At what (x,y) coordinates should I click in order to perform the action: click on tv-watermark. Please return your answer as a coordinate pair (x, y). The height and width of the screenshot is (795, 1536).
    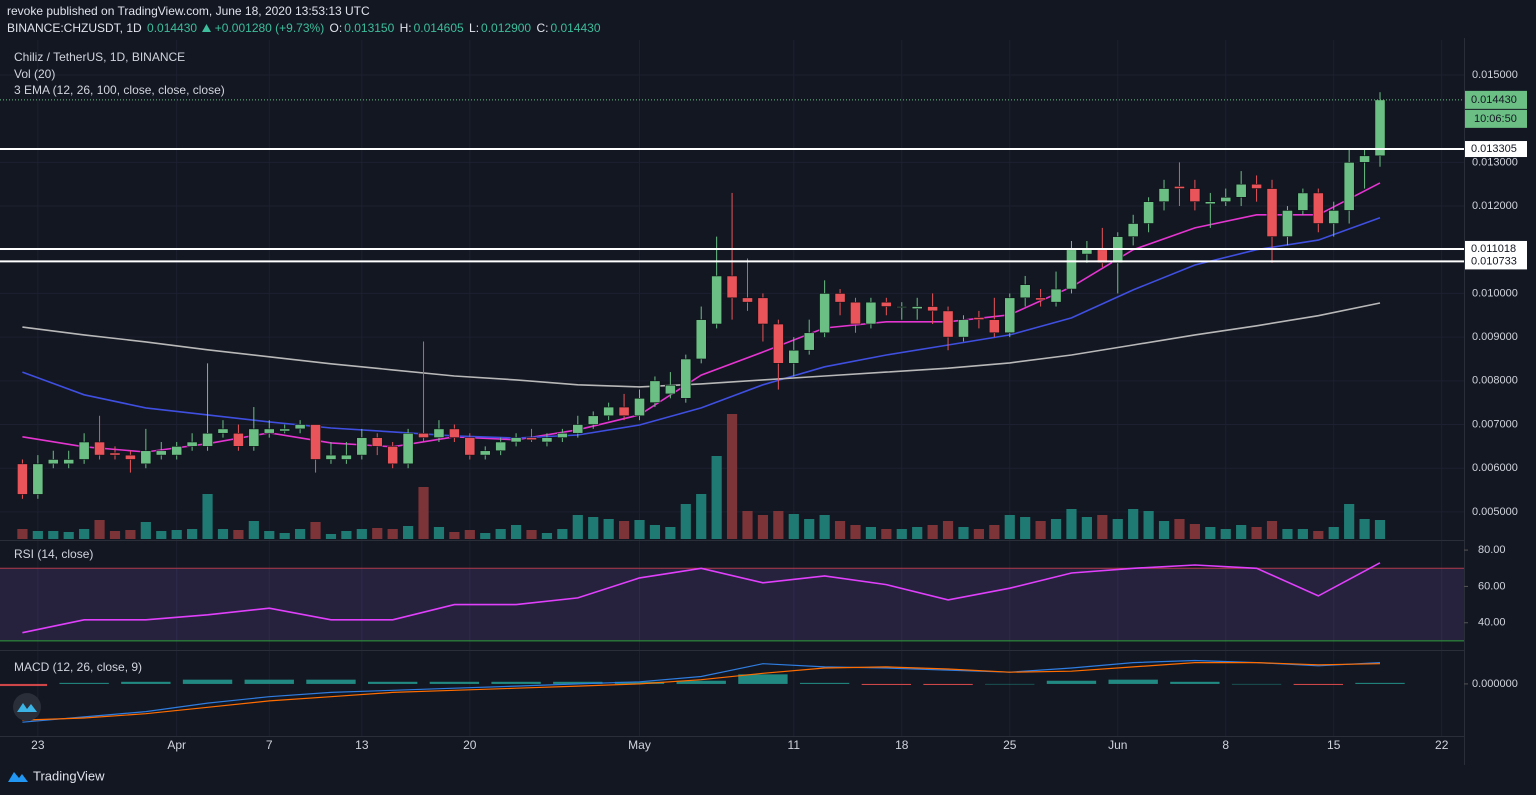
    Looking at the image, I should click on (27, 707).